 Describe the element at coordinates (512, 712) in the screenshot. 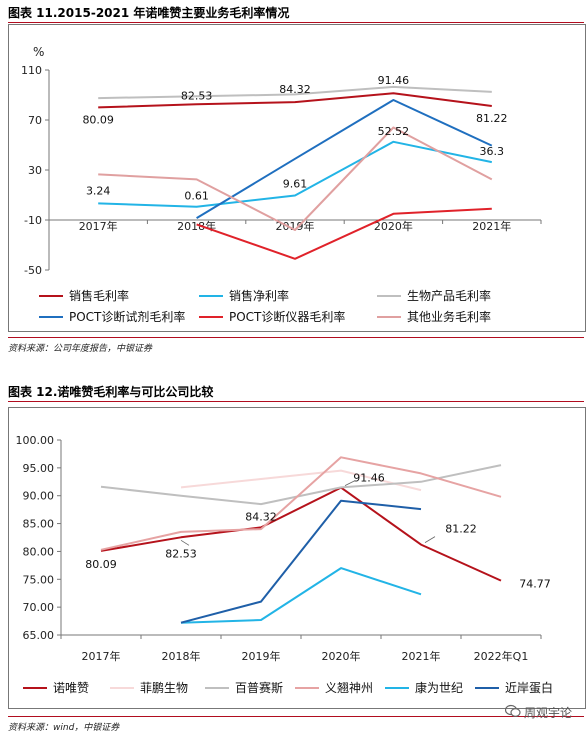

I see `wechat-icon` at that location.